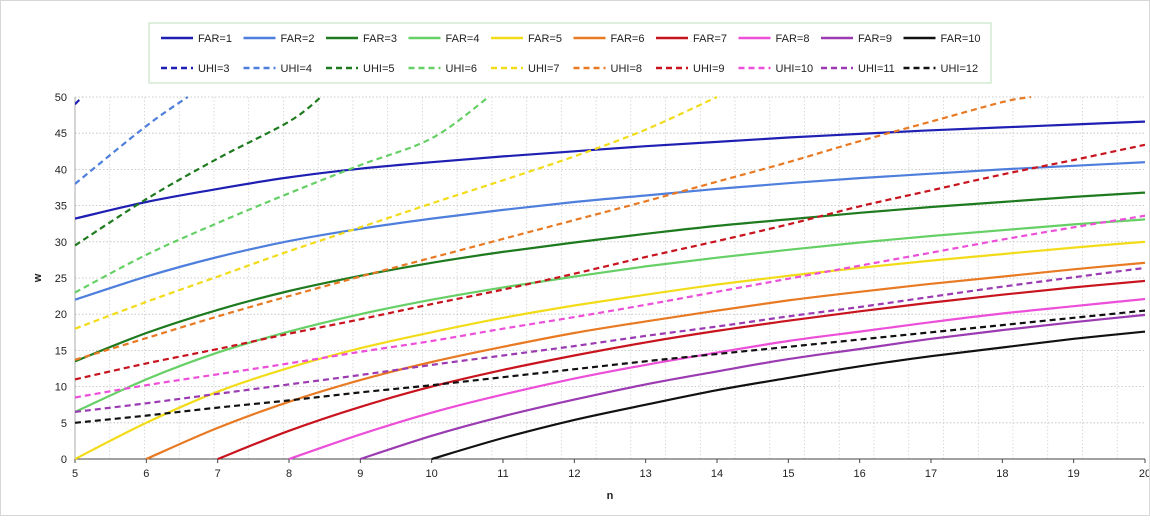  What do you see at coordinates (298, 39) in the screenshot?
I see `legend-label: FAR=2` at bounding box center [298, 39].